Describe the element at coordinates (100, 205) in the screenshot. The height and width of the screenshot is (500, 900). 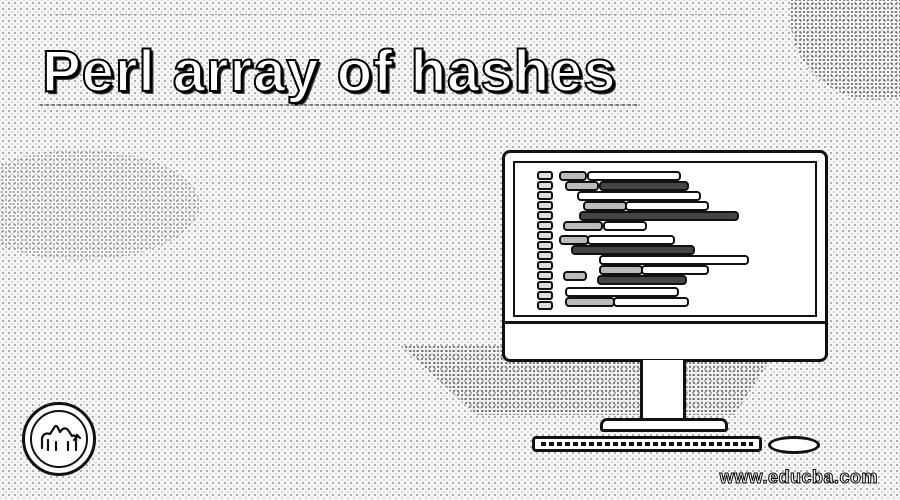
I see `decorative-wave-shape` at that location.